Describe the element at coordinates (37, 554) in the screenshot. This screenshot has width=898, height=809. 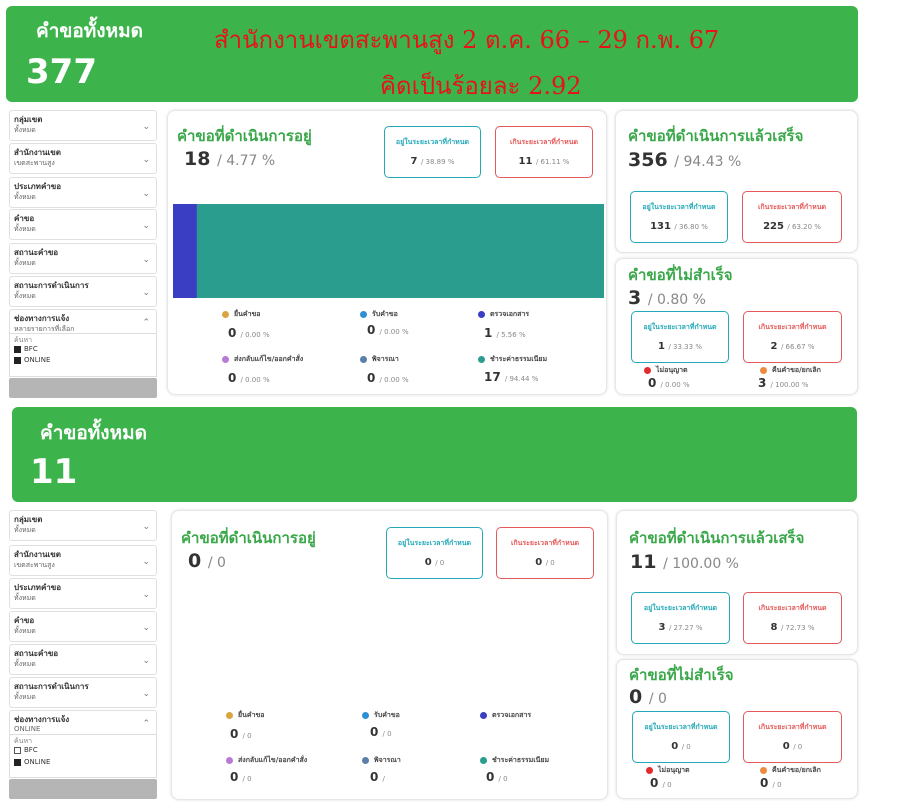
I see `filter-label: สำนักงานเขต` at that location.